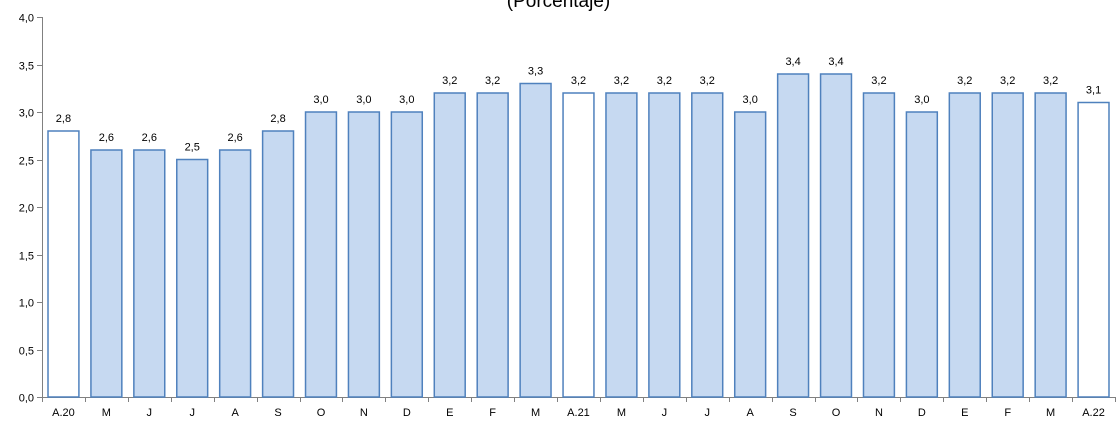 The height and width of the screenshot is (421, 1117). What do you see at coordinates (535, 72) in the screenshot?
I see `bar-value-label: 3,3` at bounding box center [535, 72].